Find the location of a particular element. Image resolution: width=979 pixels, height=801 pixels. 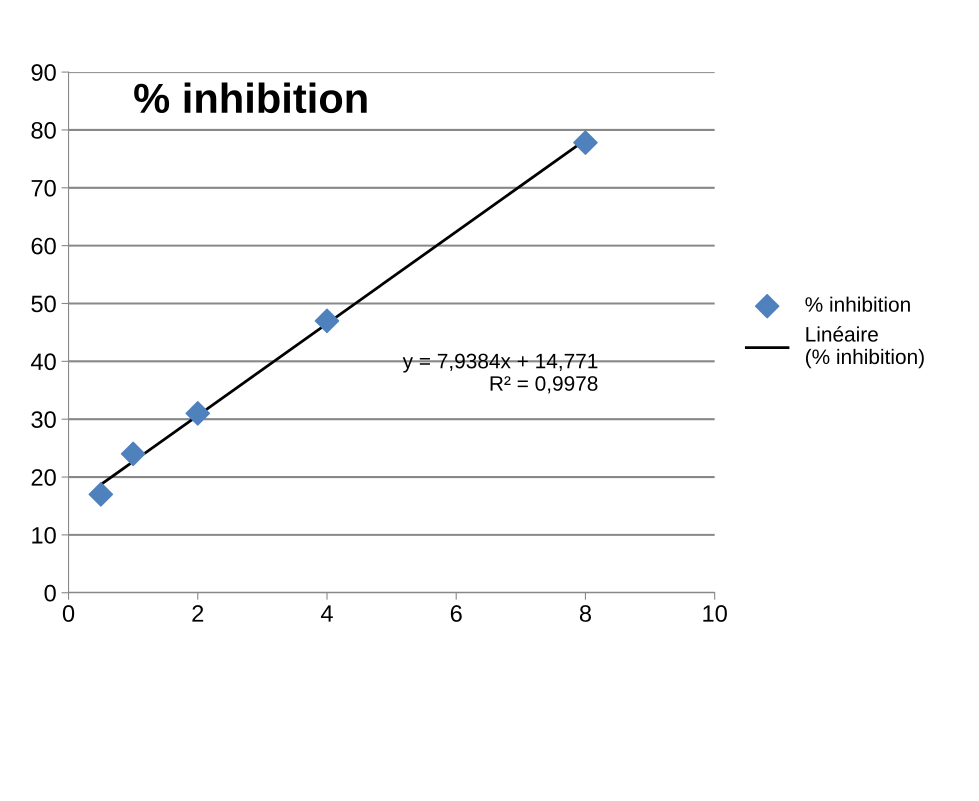

x-tick-label: 4 is located at coordinates (326, 613).